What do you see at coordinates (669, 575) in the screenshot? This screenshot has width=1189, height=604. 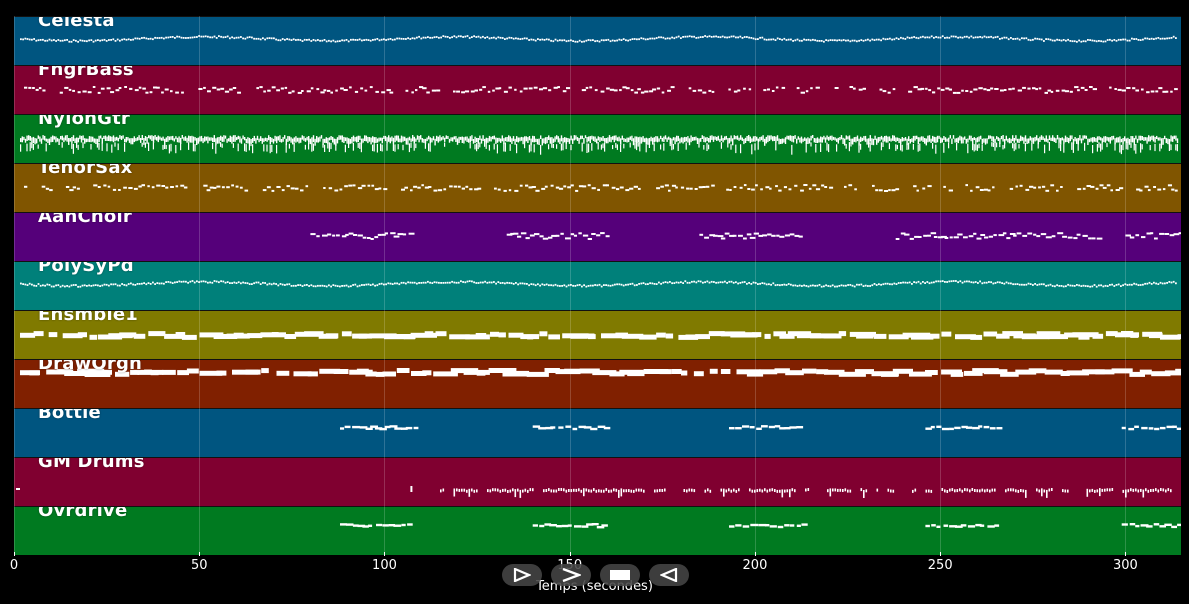 I see `rewind-button` at bounding box center [669, 575].